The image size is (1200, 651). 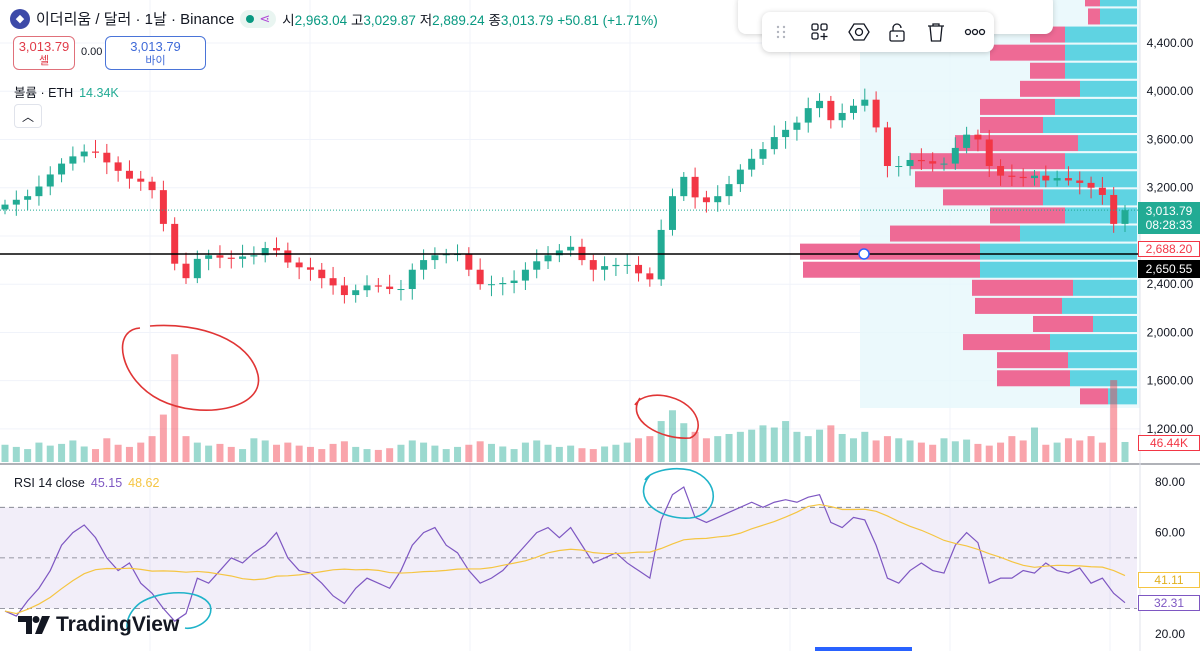 I want to click on price-tick-label: 2,400.00, so click(x=1170, y=284).